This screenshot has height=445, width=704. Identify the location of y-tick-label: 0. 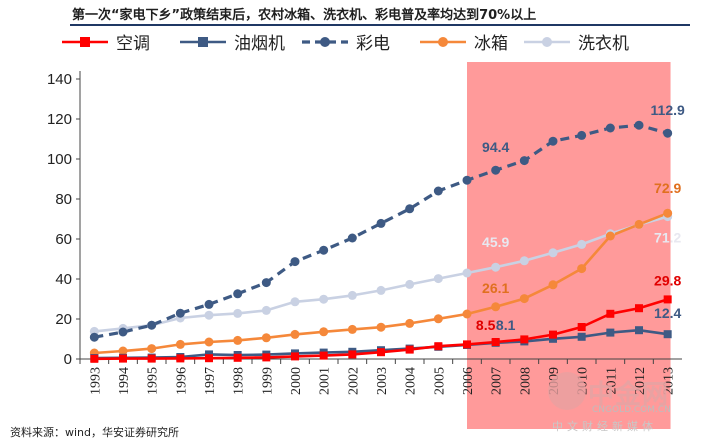
(68, 359).